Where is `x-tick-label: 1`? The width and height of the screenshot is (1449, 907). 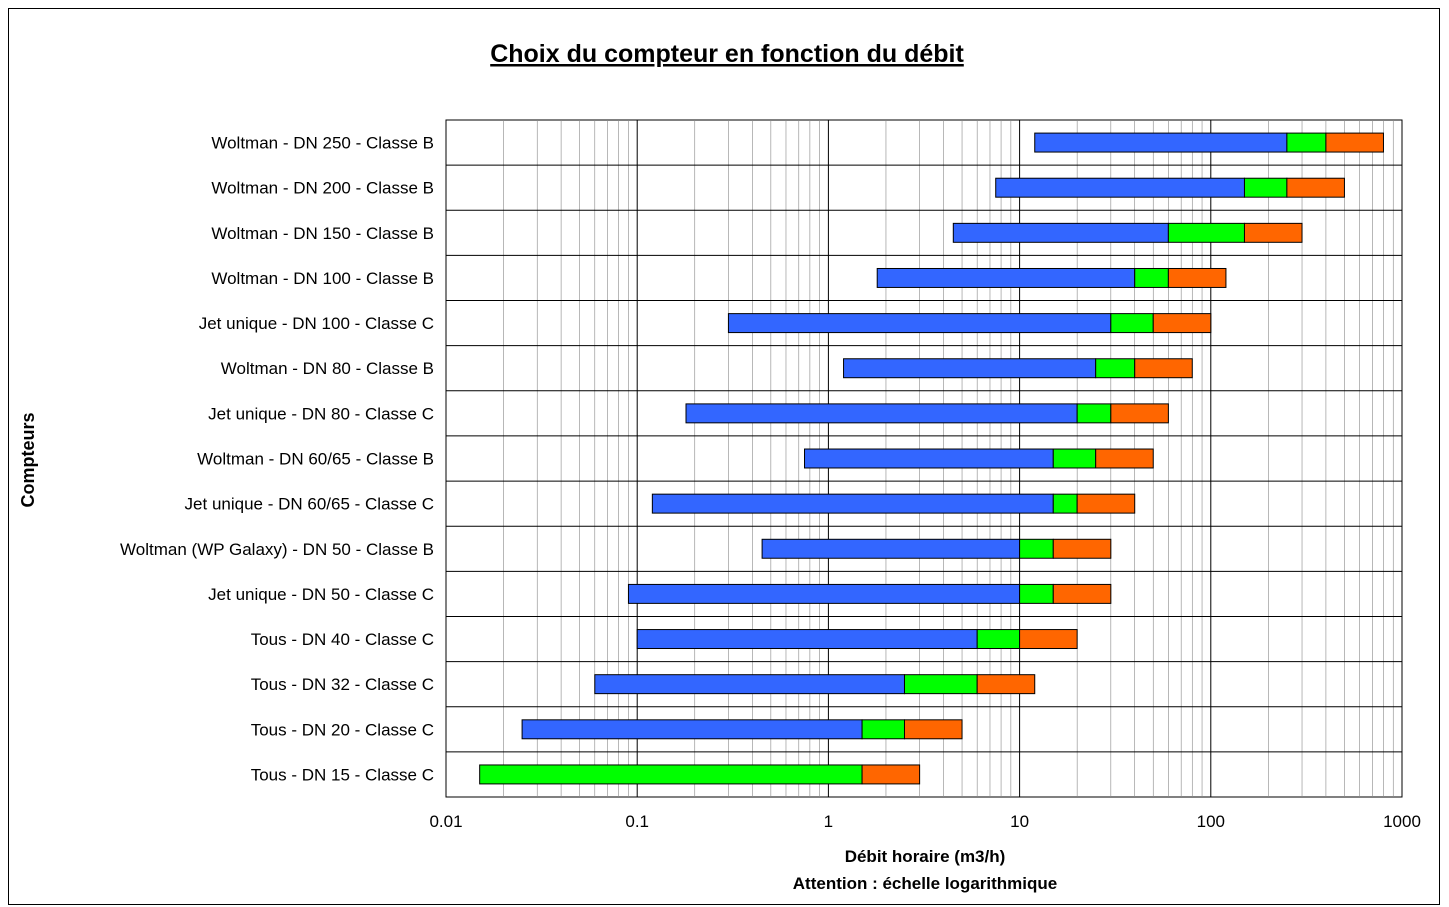 x-tick-label: 1 is located at coordinates (828, 821).